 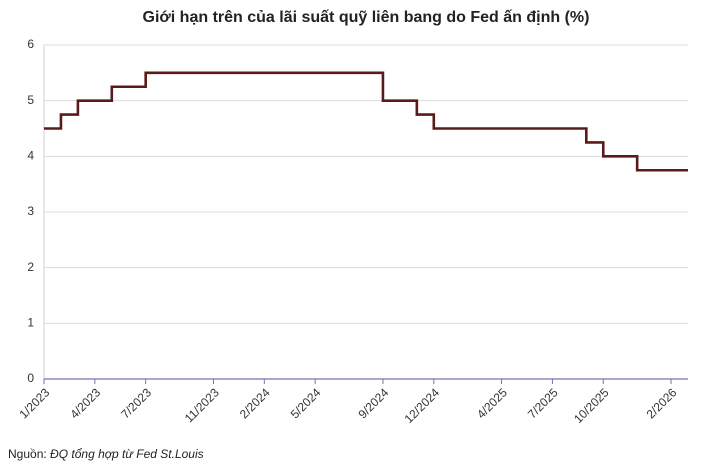 What do you see at coordinates (202, 405) in the screenshot?
I see `x-tick-label: 11/2023` at bounding box center [202, 405].